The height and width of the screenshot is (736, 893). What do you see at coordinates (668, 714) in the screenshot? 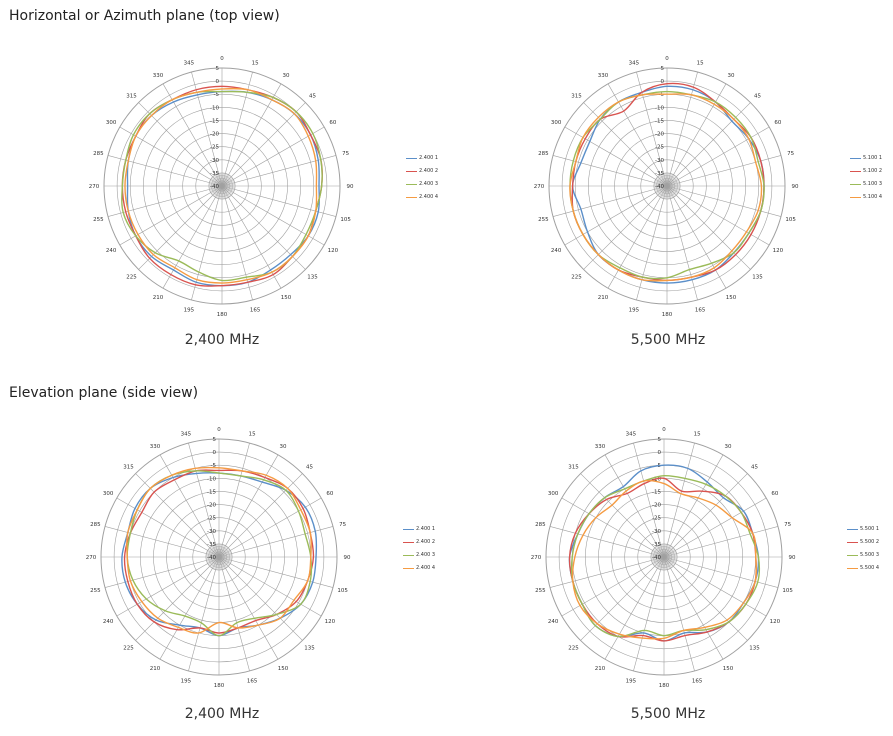
I see `caption-elevation-5500: 5,500 MHz` at bounding box center [668, 714].